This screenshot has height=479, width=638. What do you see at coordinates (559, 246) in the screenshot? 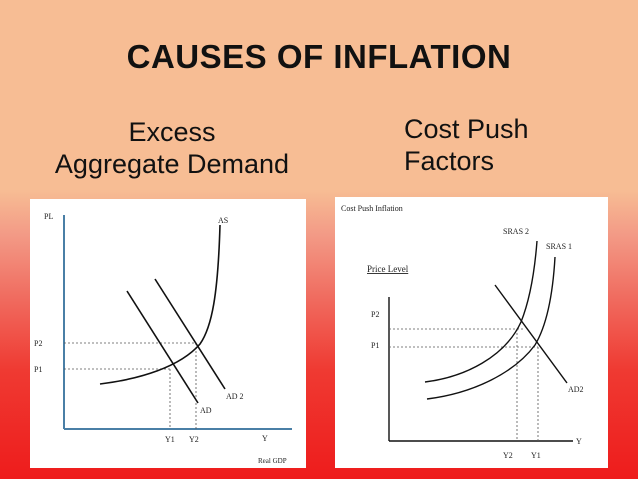
I see `sras1-label: SRAS 1` at bounding box center [559, 246].